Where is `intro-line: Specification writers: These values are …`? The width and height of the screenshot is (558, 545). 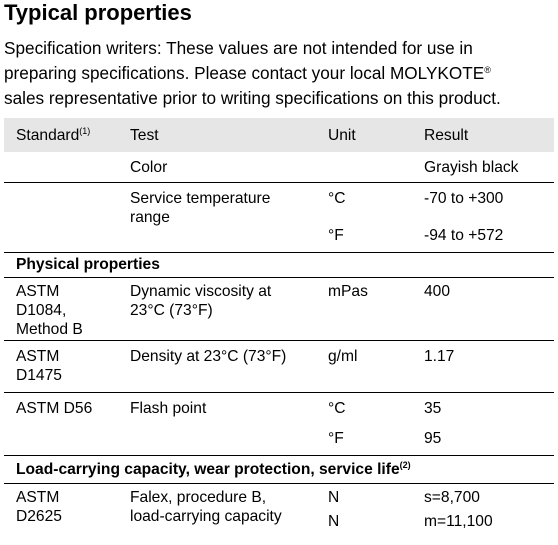 intro-line: Specification writers: These values are … is located at coordinates (238, 48).